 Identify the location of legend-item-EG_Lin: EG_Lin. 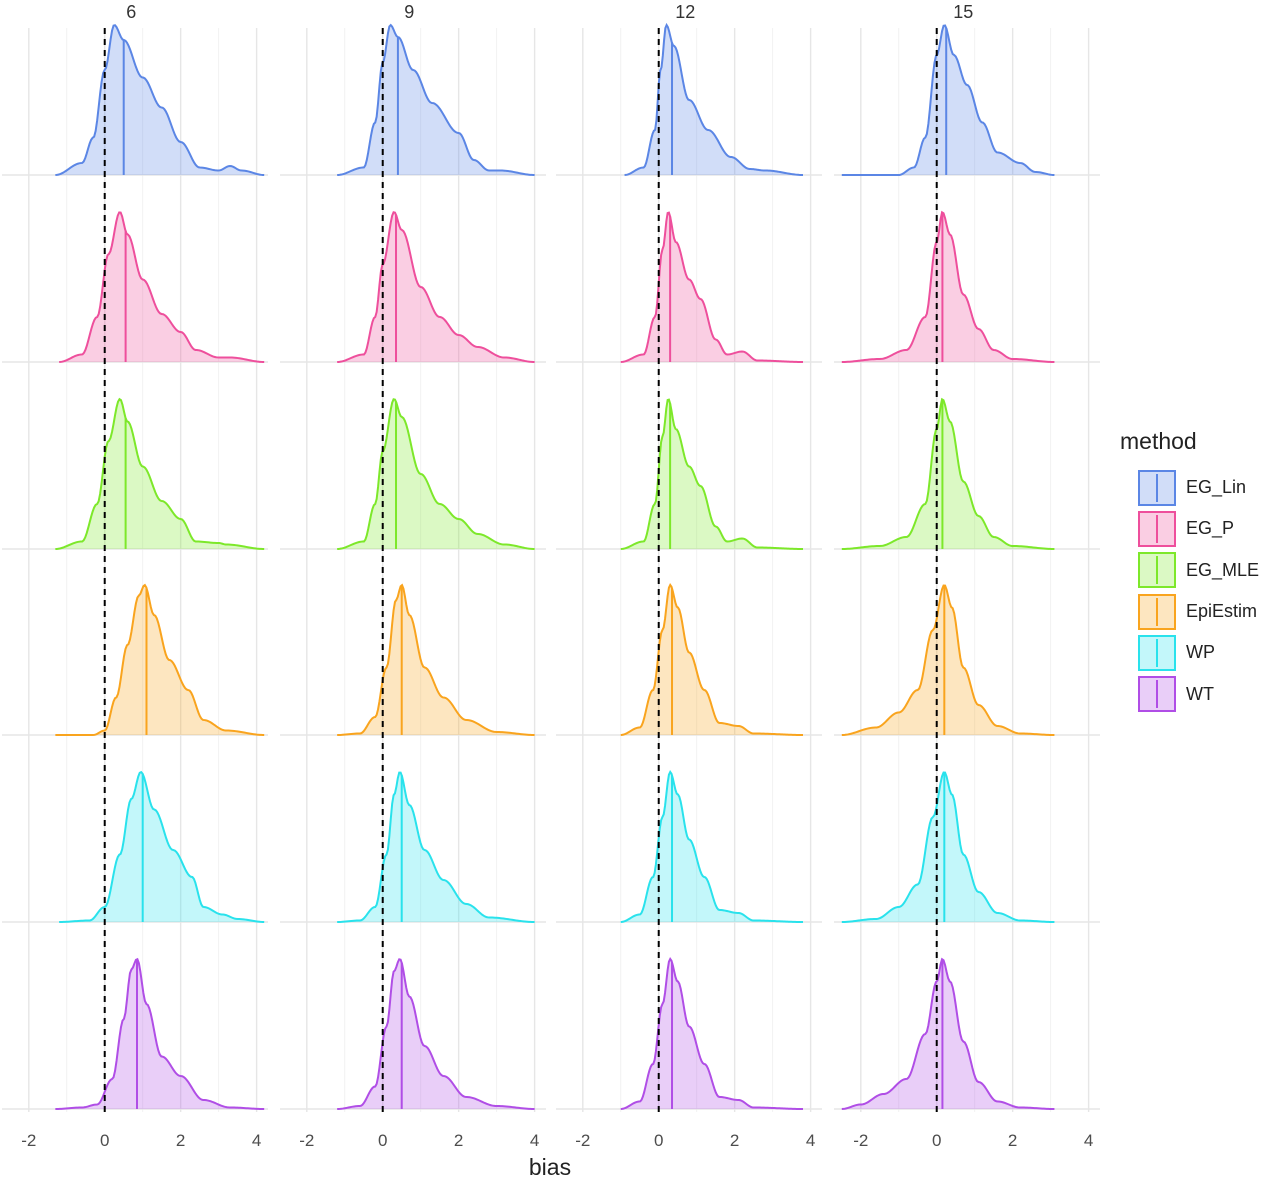
(1195, 487).